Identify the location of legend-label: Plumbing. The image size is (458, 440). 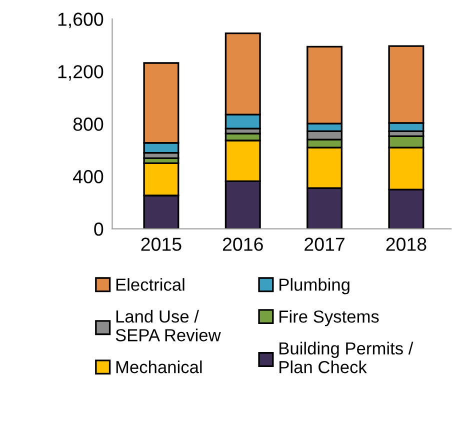
(315, 286).